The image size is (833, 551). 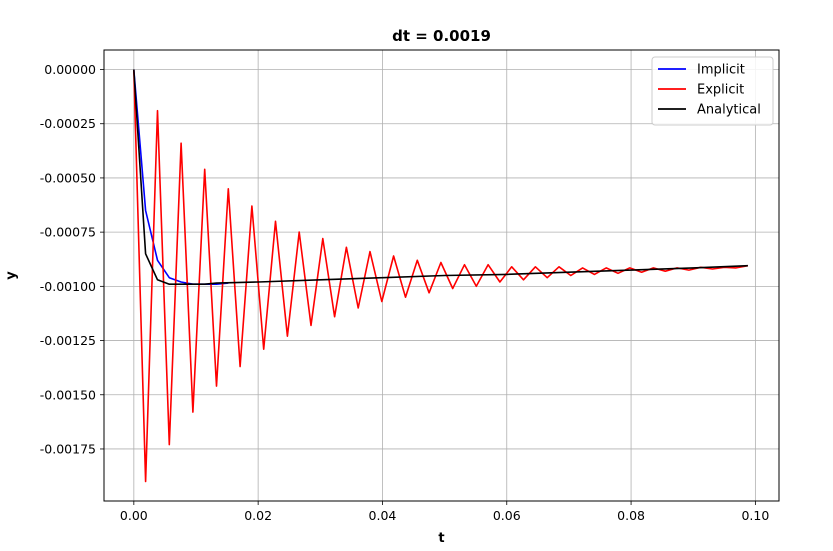 I want to click on y-tick-label: -0.00050, so click(x=68, y=177).